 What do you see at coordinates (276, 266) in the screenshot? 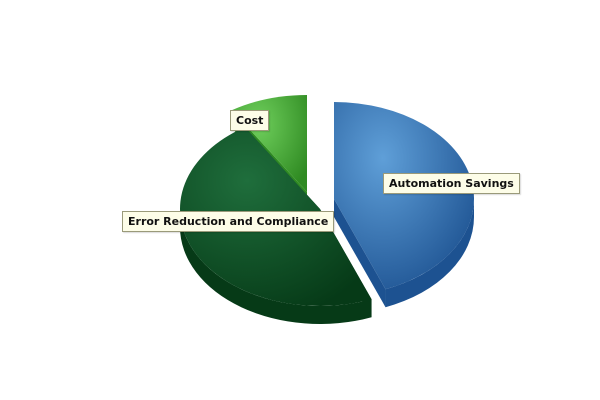
I see `slice-side-error-reduction-and-compliance` at bounding box center [276, 266].